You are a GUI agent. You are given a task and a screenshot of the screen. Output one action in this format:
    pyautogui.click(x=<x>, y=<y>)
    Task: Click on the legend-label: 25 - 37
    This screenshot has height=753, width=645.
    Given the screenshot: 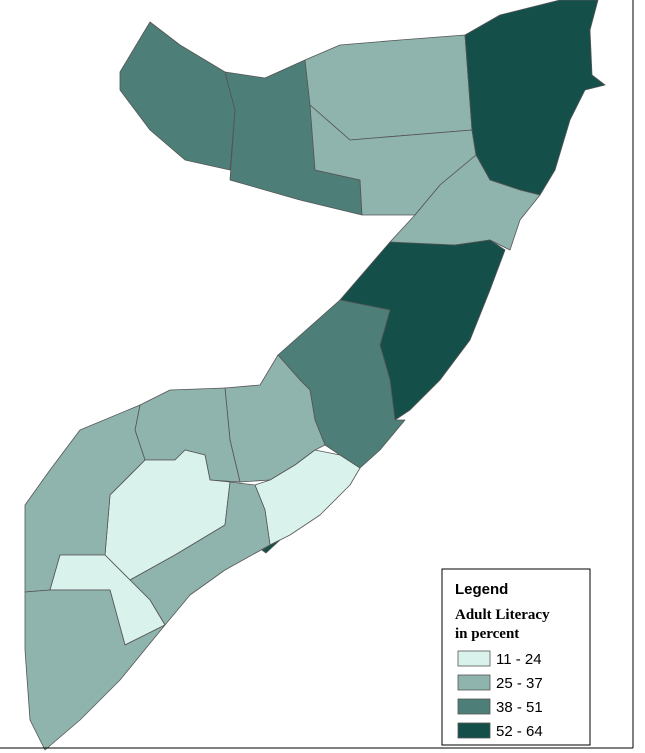 What is the action you would take?
    pyautogui.click(x=519, y=683)
    